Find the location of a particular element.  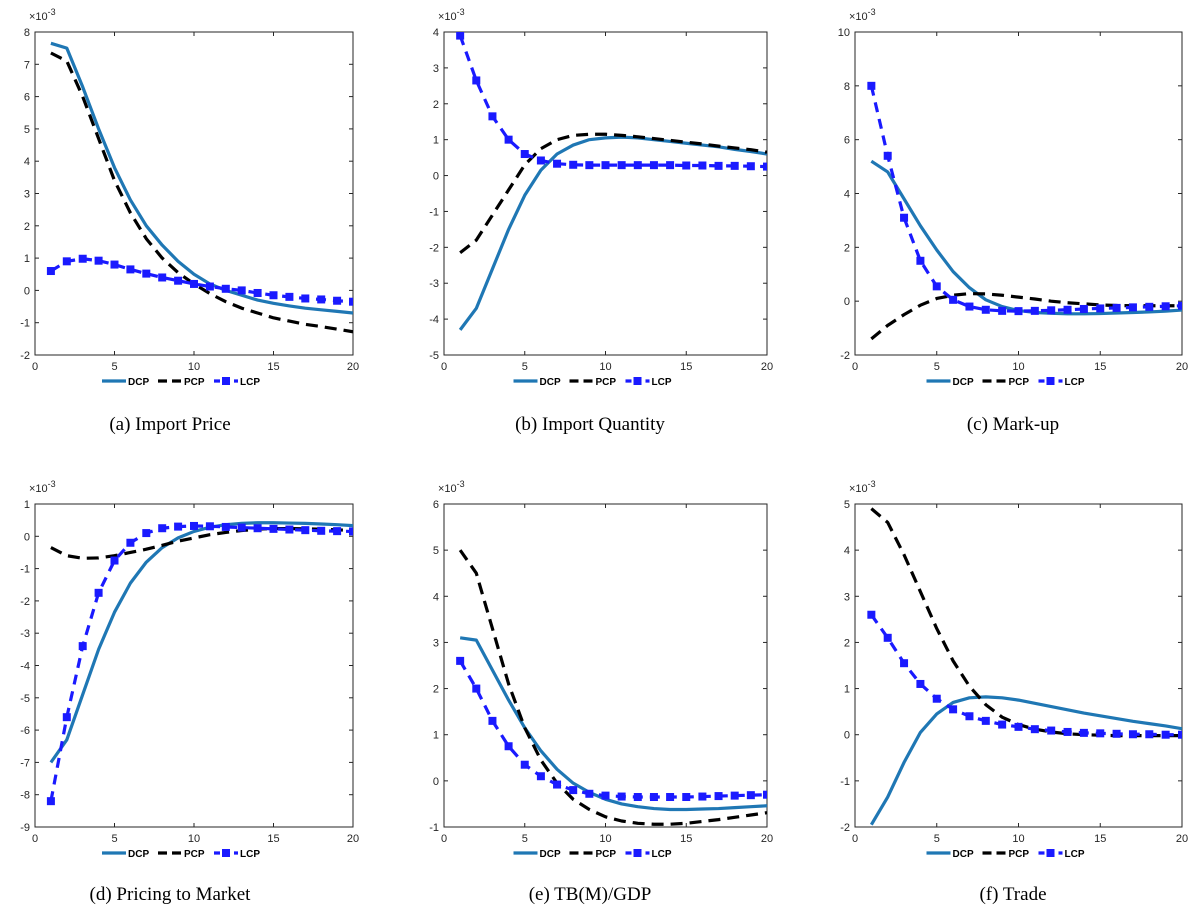

y-tick-label: -5 is located at coordinates (434, 356).